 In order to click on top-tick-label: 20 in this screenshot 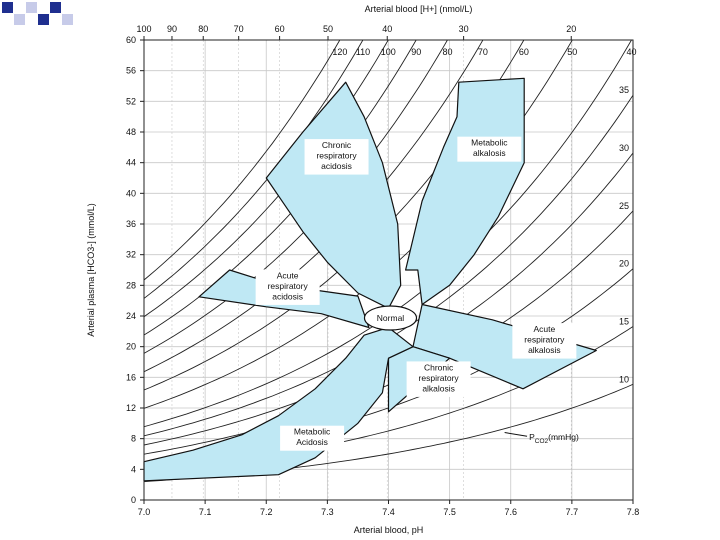, I will do `click(571, 29)`.